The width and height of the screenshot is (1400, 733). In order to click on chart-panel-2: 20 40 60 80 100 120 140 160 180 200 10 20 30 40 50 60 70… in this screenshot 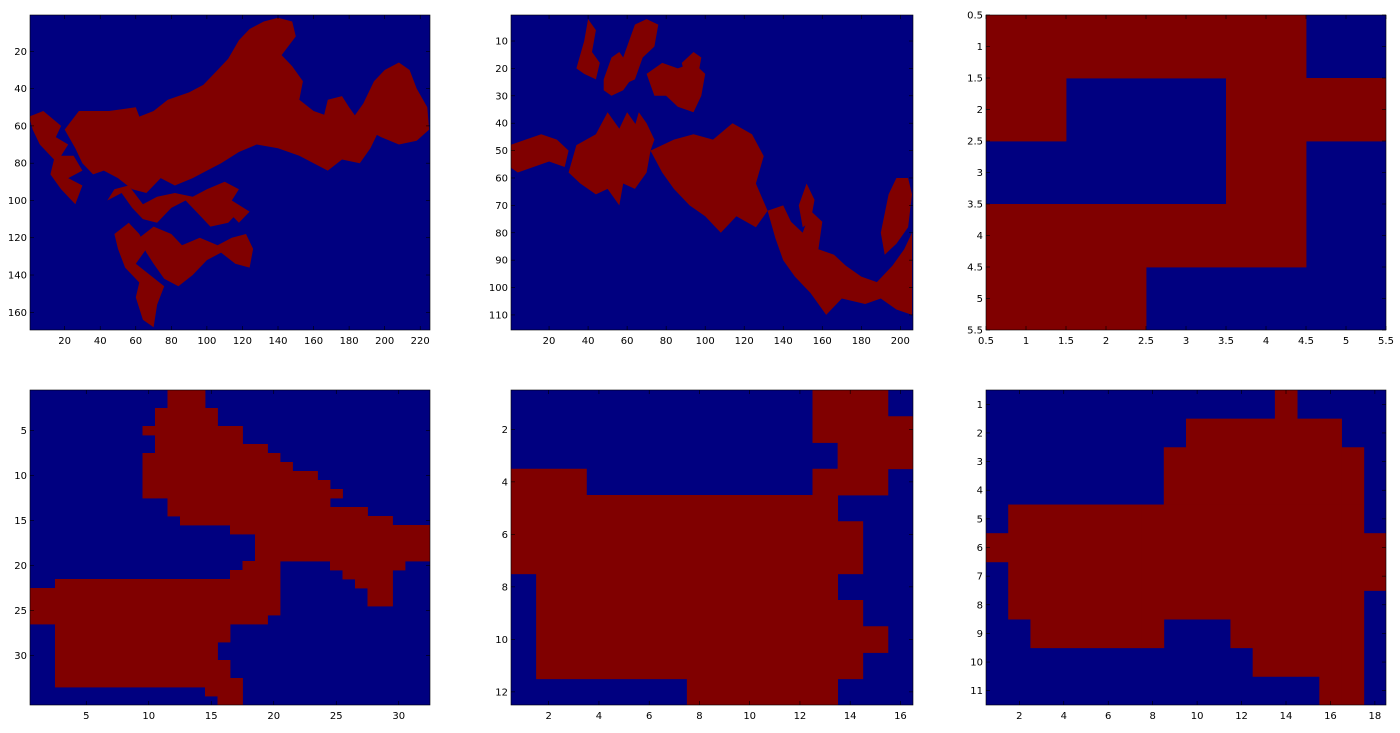, I will do `click(701, 180)`.